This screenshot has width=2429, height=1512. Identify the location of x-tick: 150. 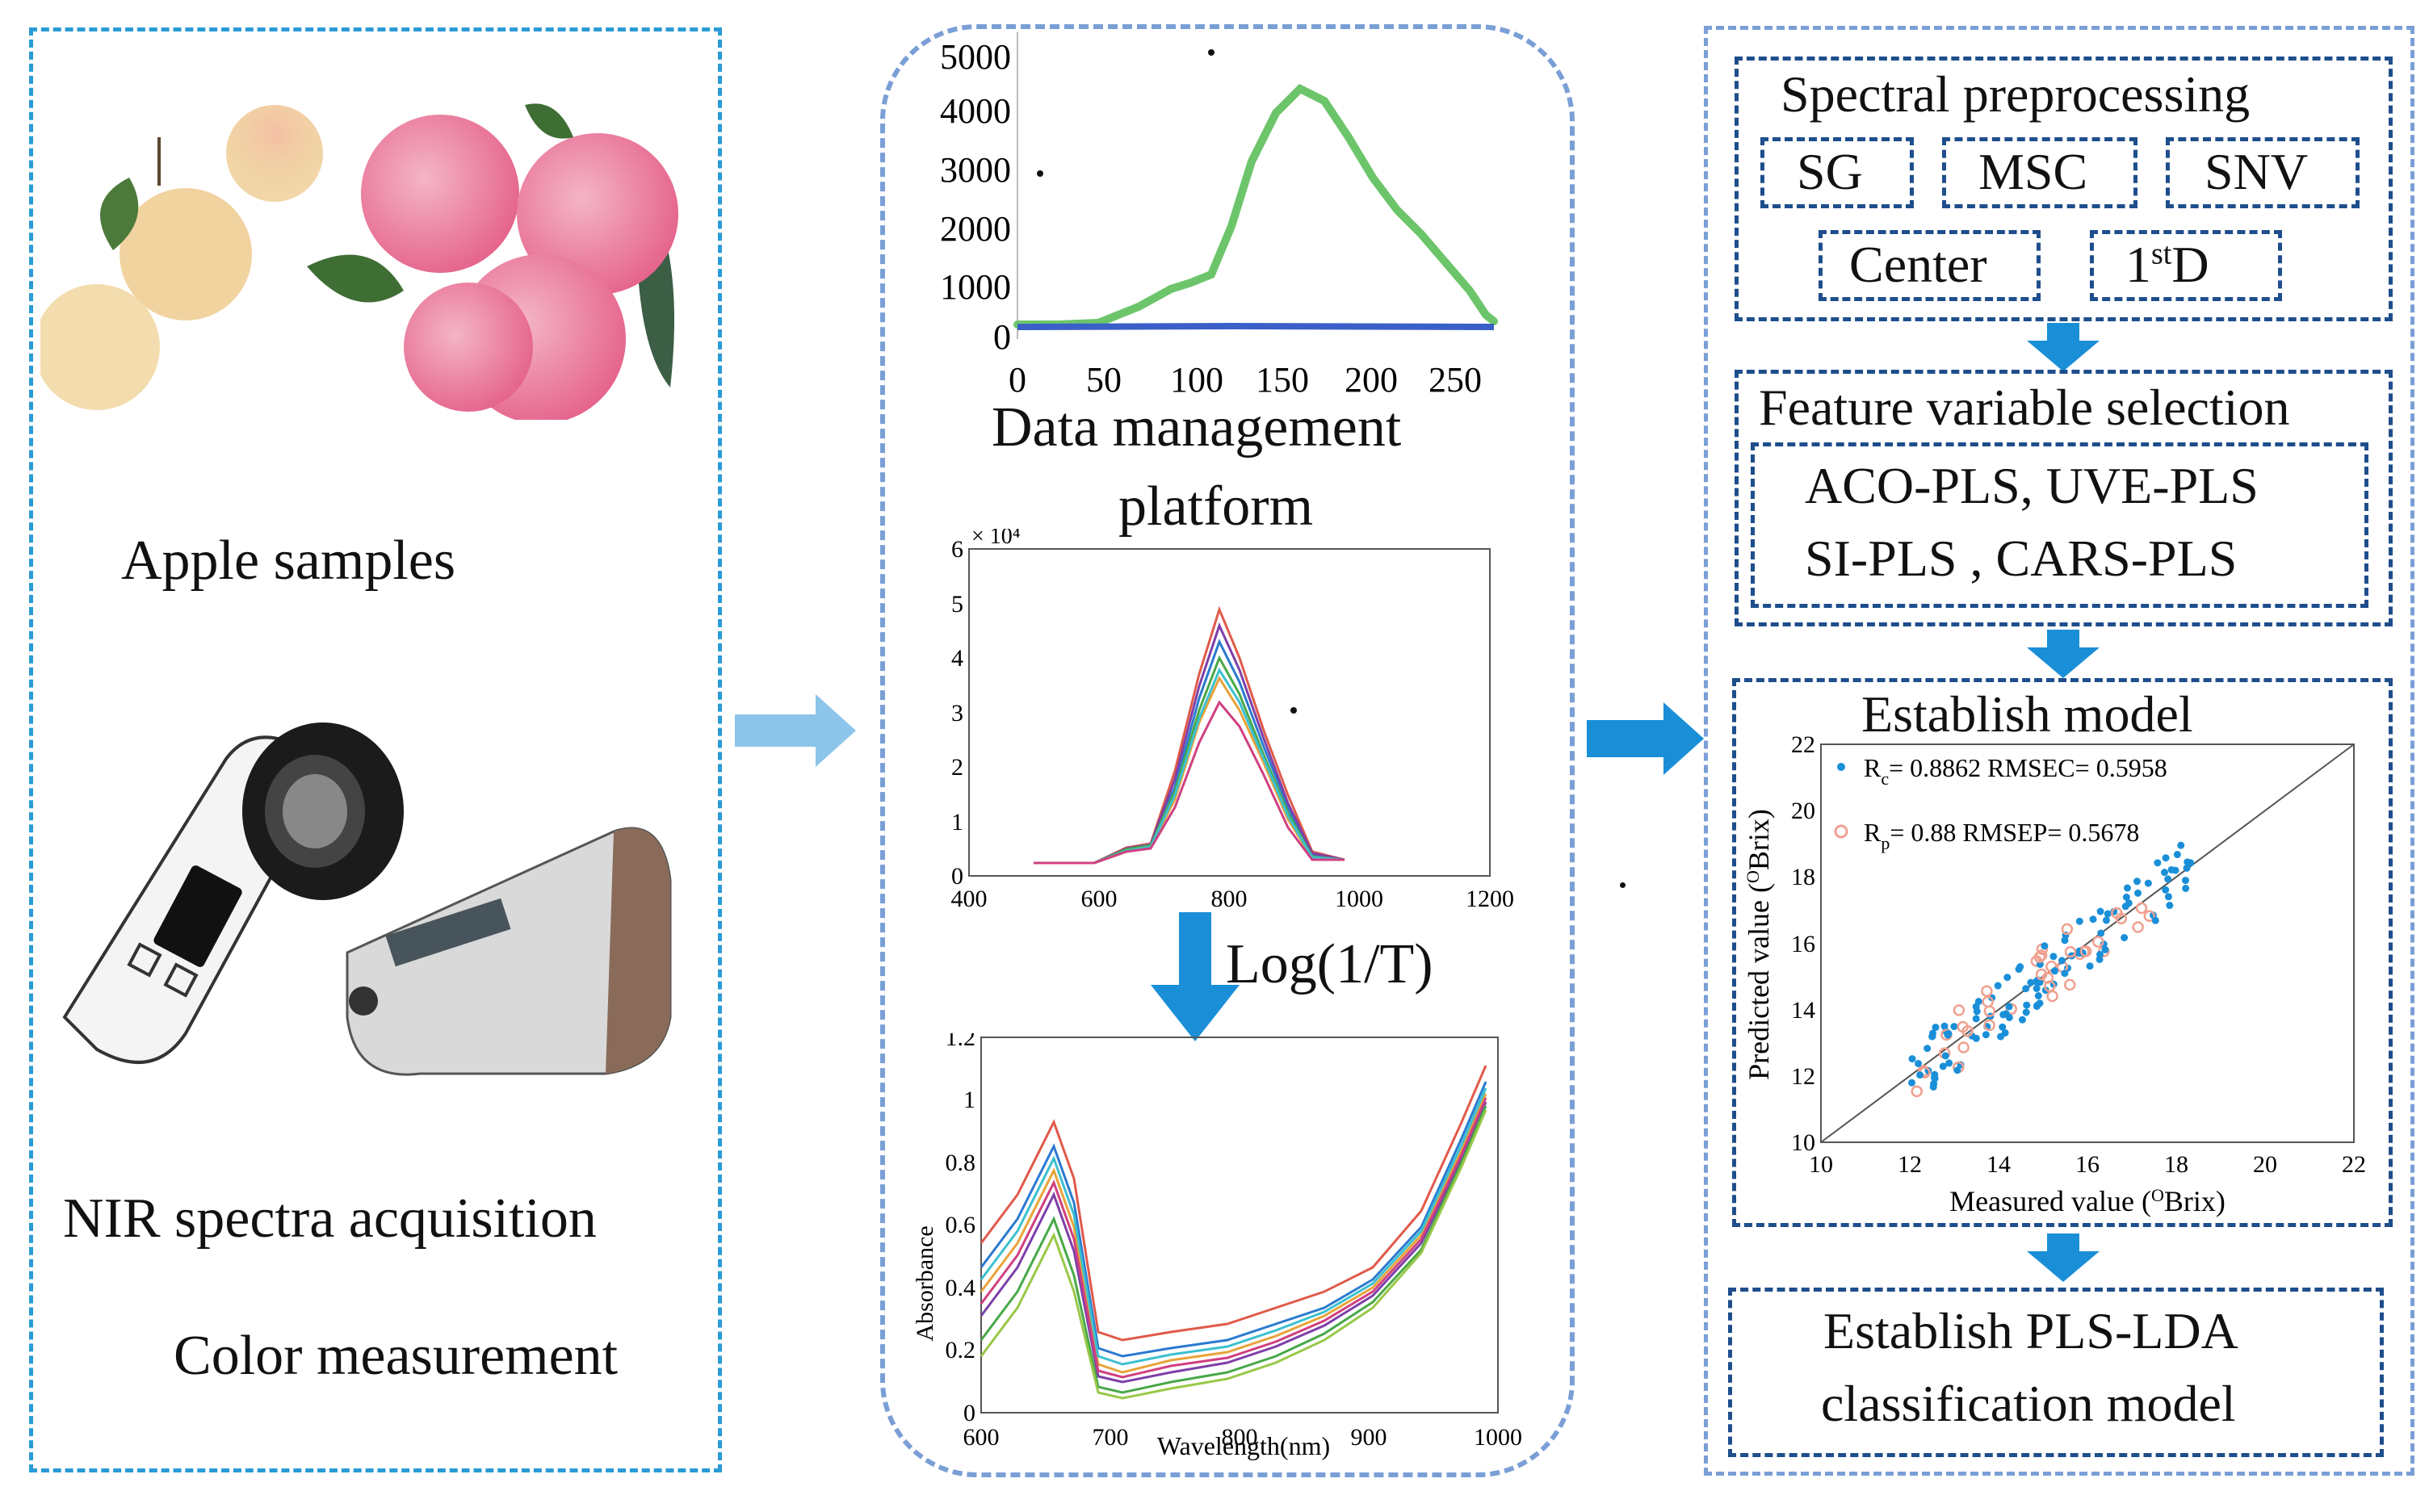
(1282, 380).